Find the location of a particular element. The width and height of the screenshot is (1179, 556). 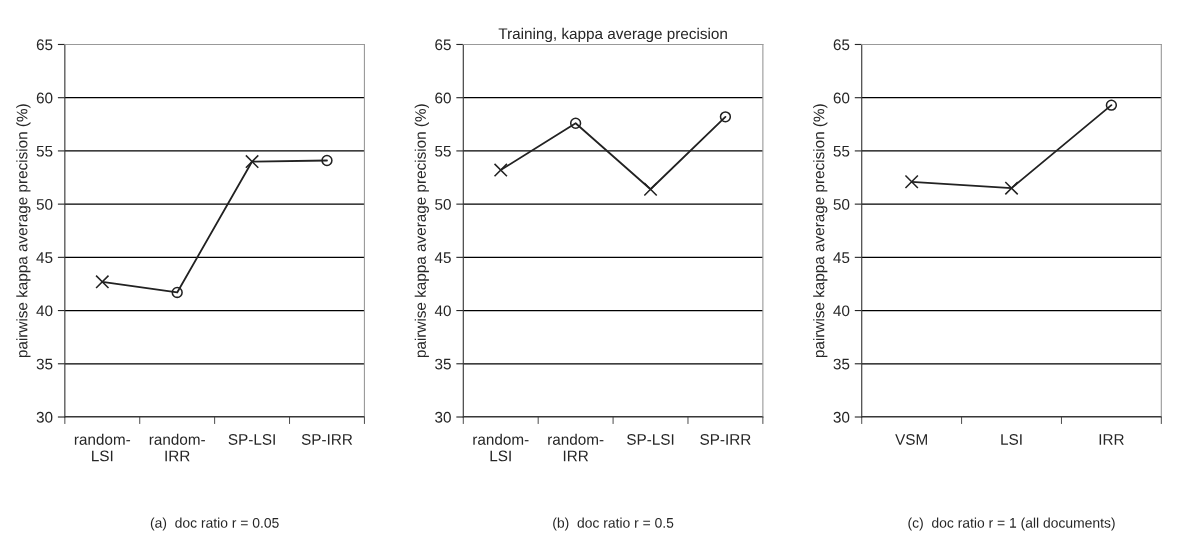

x-tick-label: LSI is located at coordinates (1011, 439).